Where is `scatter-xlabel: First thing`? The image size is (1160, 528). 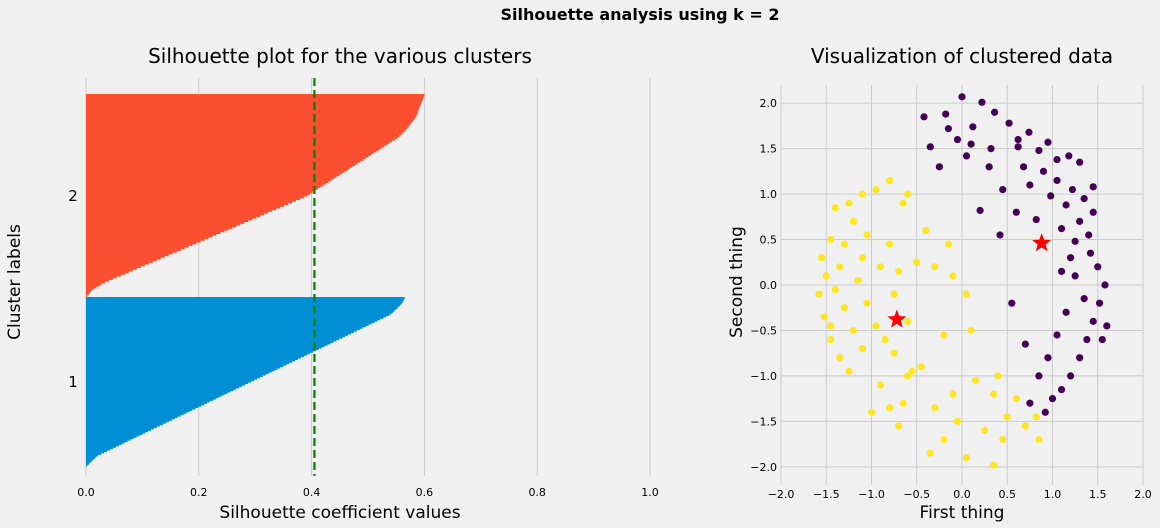
scatter-xlabel: First thing is located at coordinates (962, 513).